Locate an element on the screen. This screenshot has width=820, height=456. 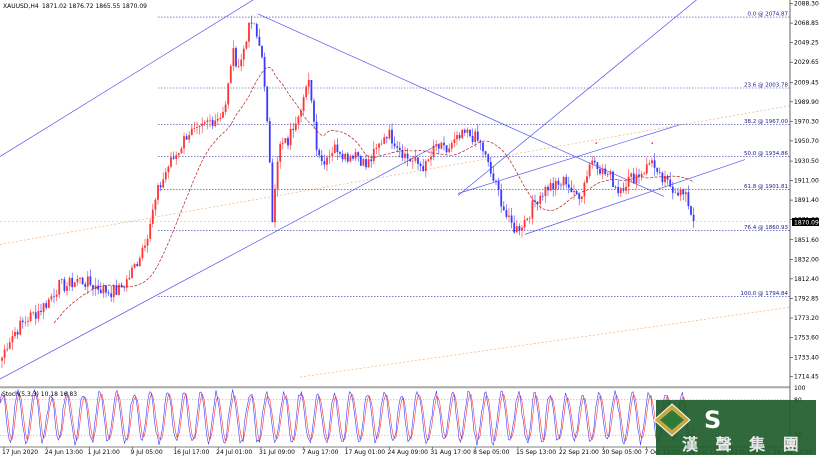
x-tick-label: 16 Jul 17:00 is located at coordinates (191, 452).